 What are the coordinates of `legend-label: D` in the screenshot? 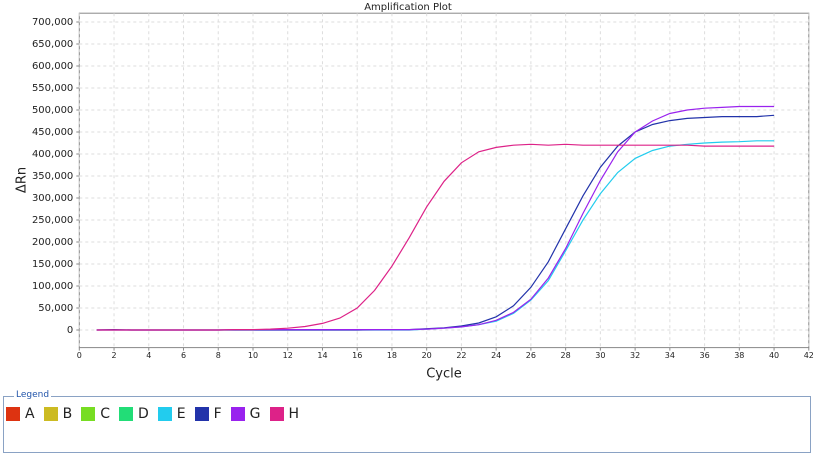 It's located at (143, 414).